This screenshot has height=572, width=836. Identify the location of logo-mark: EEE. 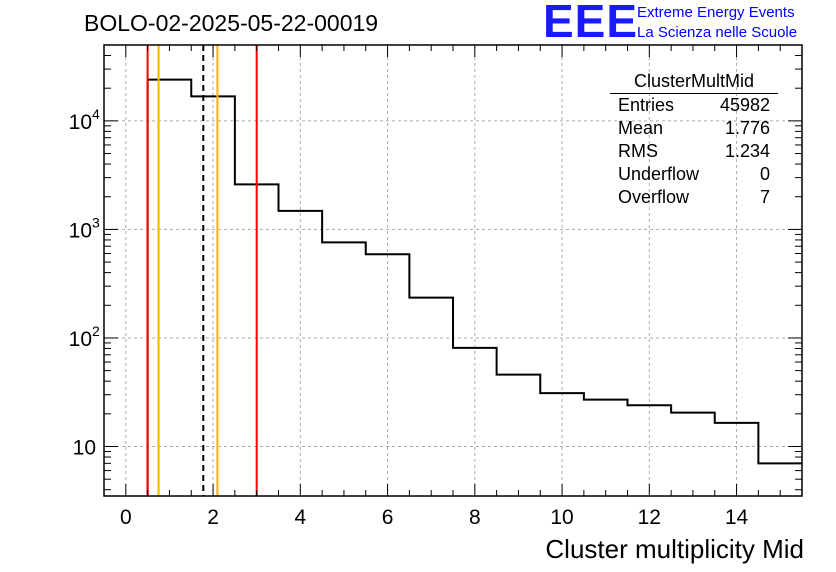
(591, 23).